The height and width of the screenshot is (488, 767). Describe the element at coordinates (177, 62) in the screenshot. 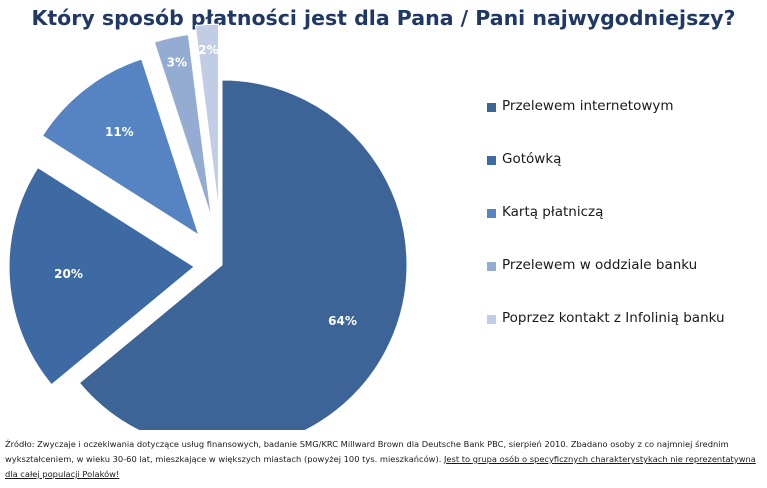

I see `data-label-przelewem-w-oddziale: 3%` at that location.